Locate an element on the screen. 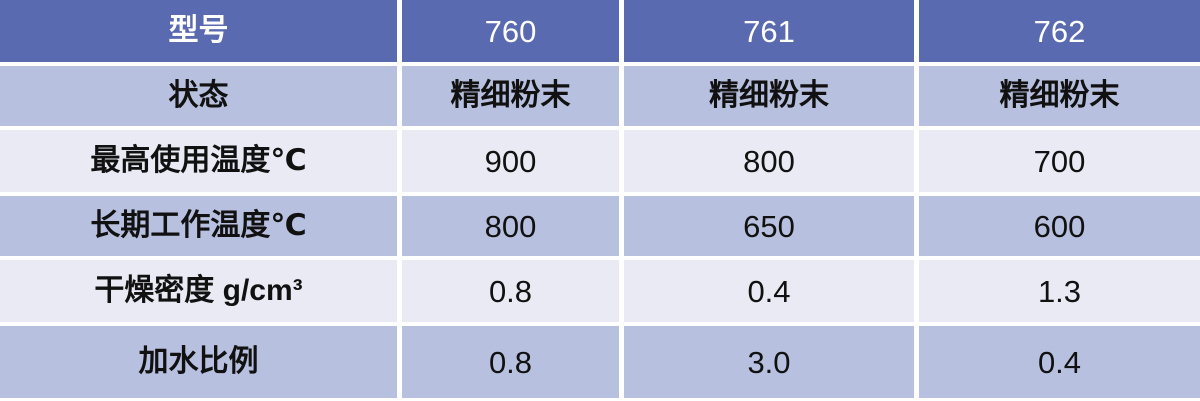 The image size is (1200, 401). cell-dry-density-762: 1.3 is located at coordinates (1059, 291).